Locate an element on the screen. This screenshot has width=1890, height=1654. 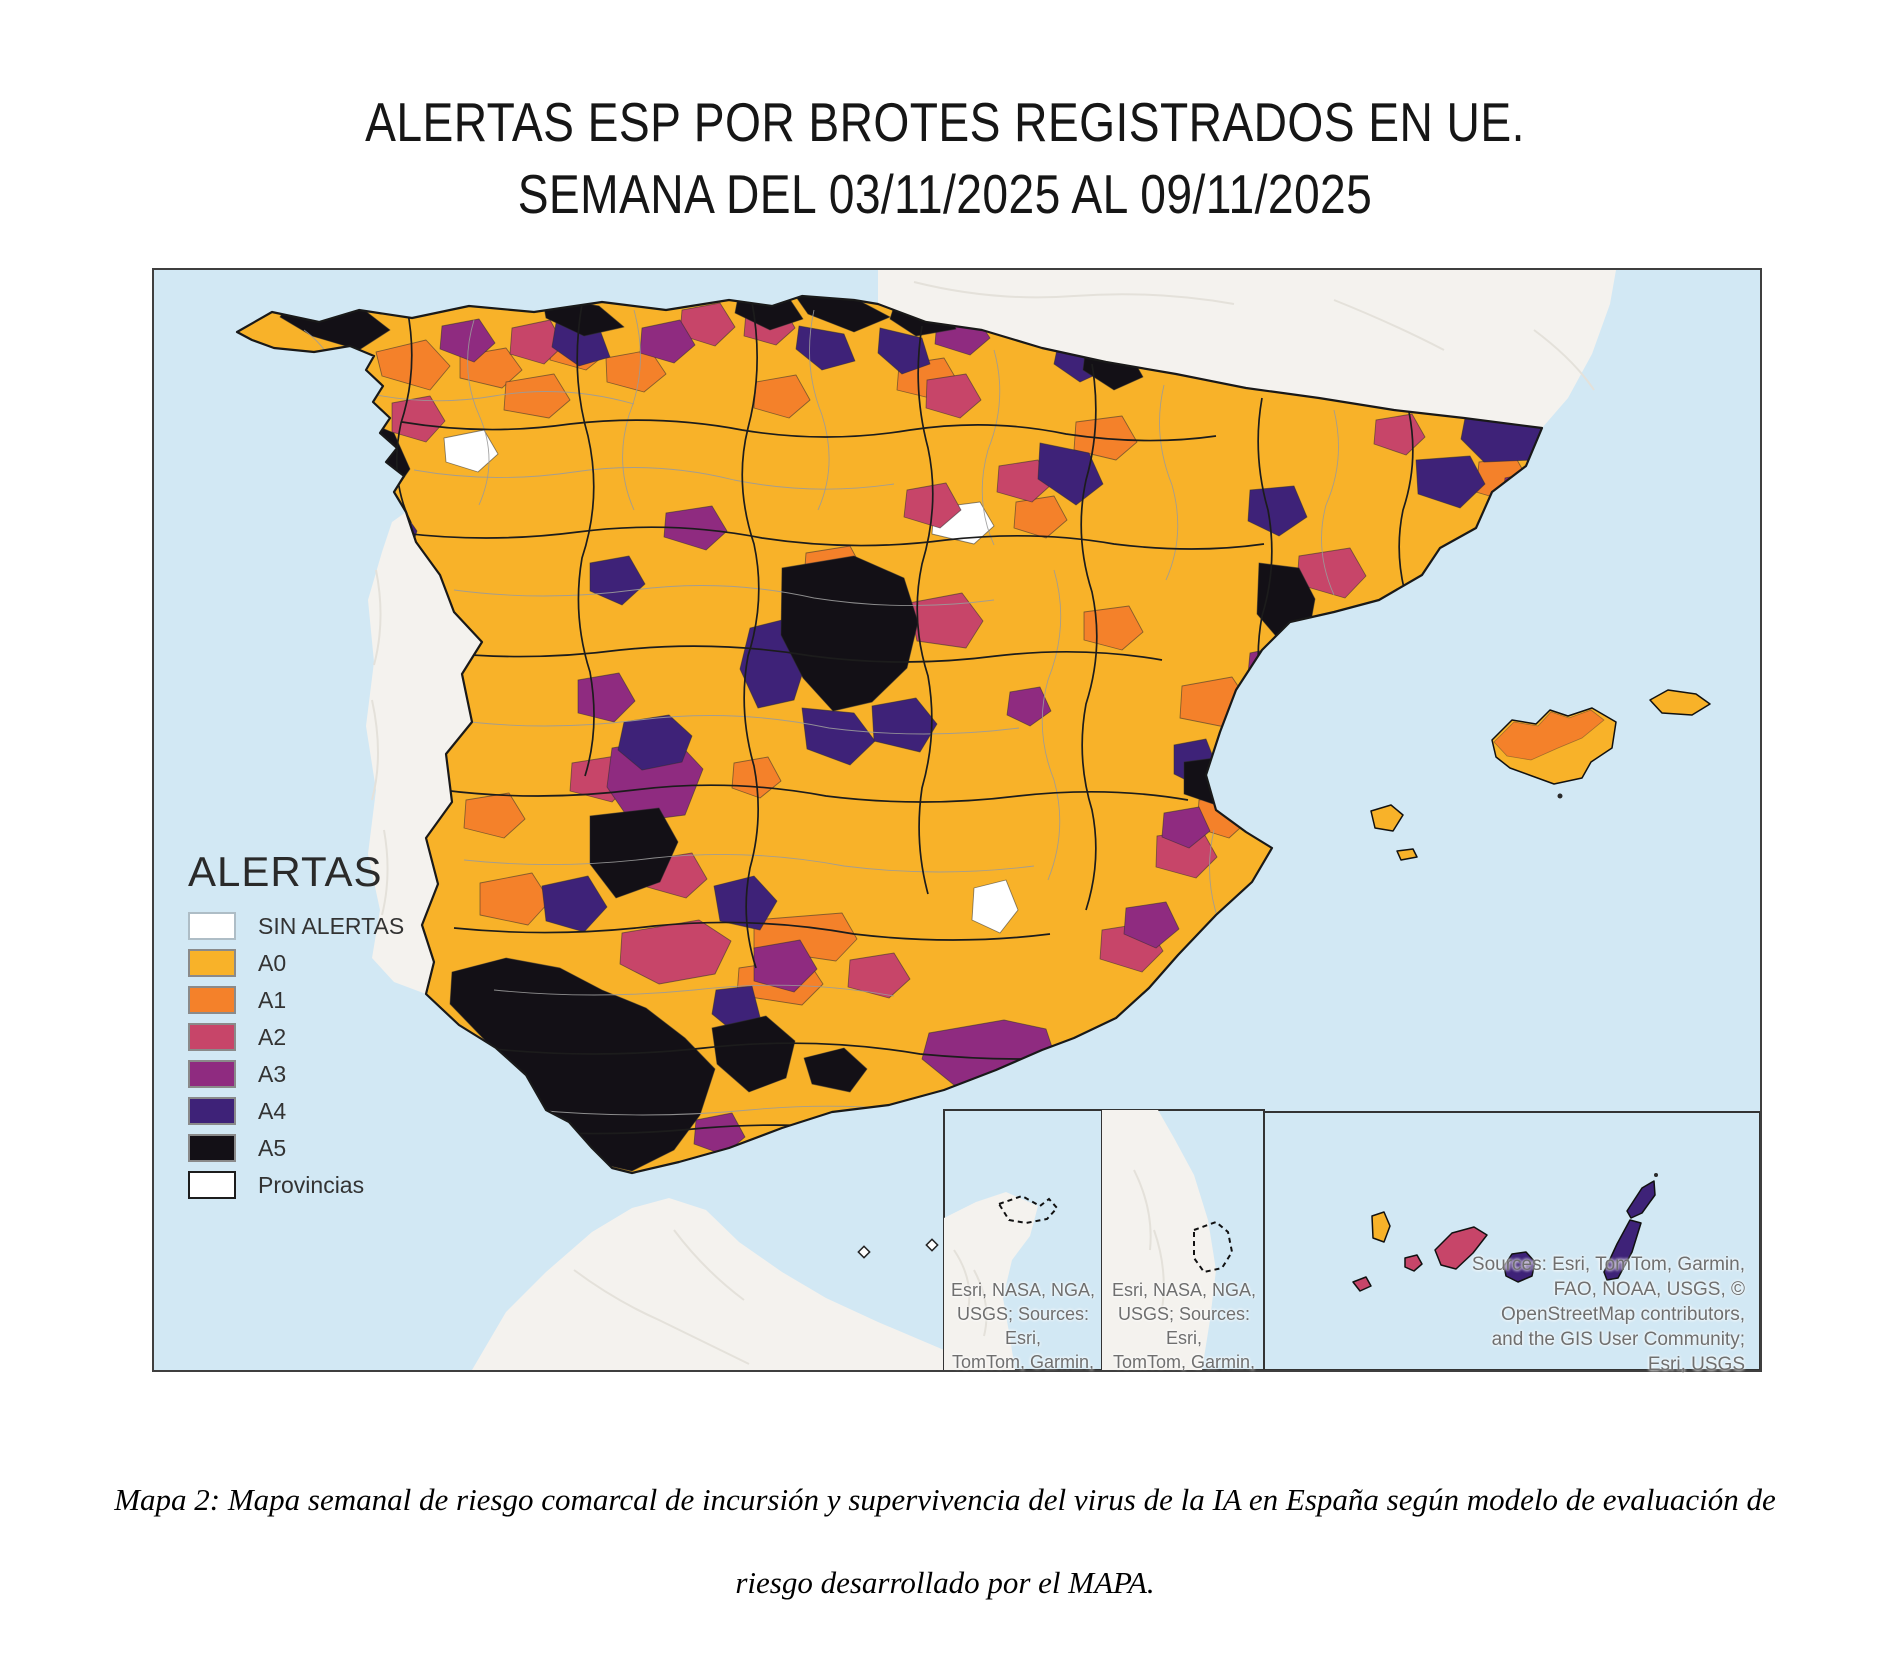
legend-item: A5 is located at coordinates (296, 1148).